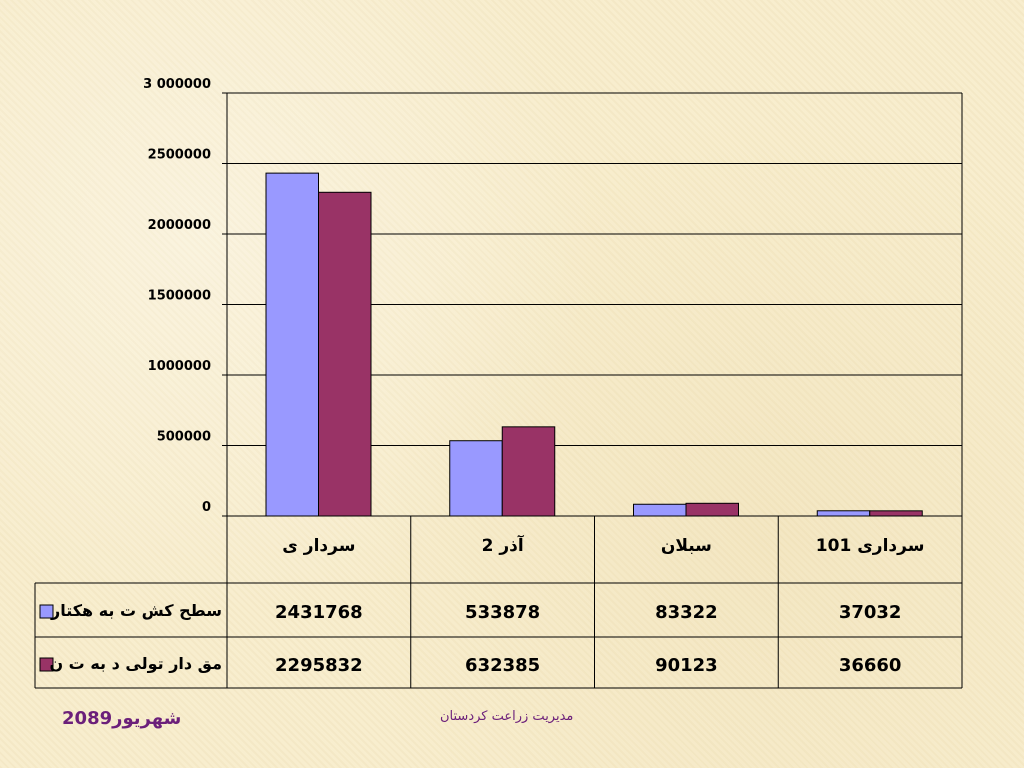 The width and height of the screenshot is (1024, 768). Describe the element at coordinates (179, 225) in the screenshot. I see `y-tick-label: 2000000` at that location.